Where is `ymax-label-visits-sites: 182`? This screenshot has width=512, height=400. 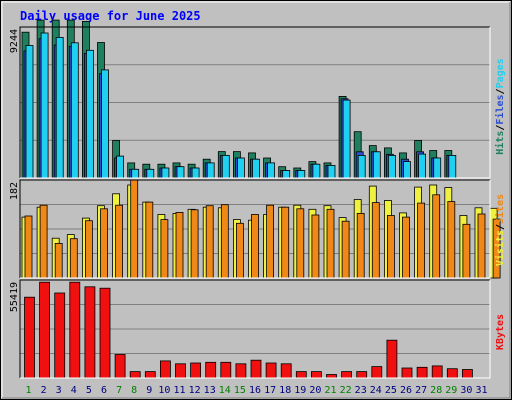
ymax-label-visits-sites: 182 is located at coordinates (14, 191).